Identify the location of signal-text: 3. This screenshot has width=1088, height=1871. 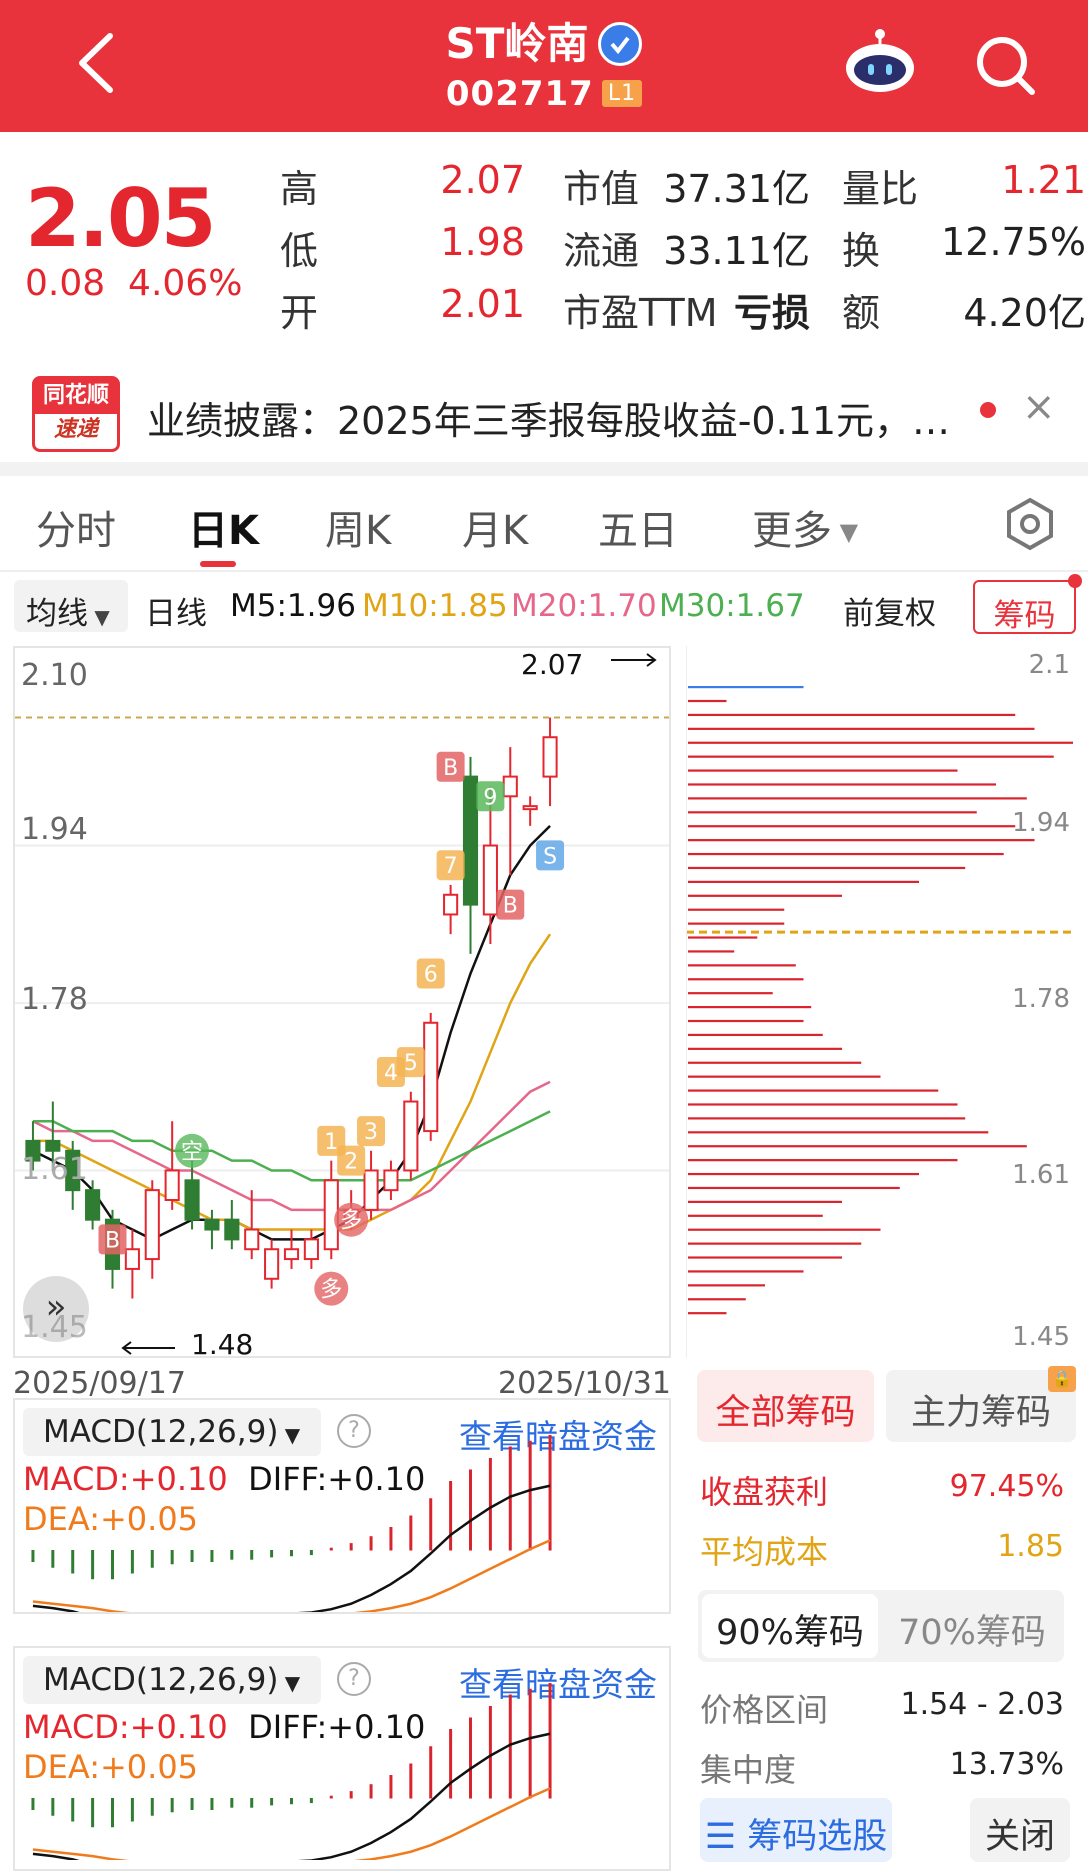
(371, 1132).